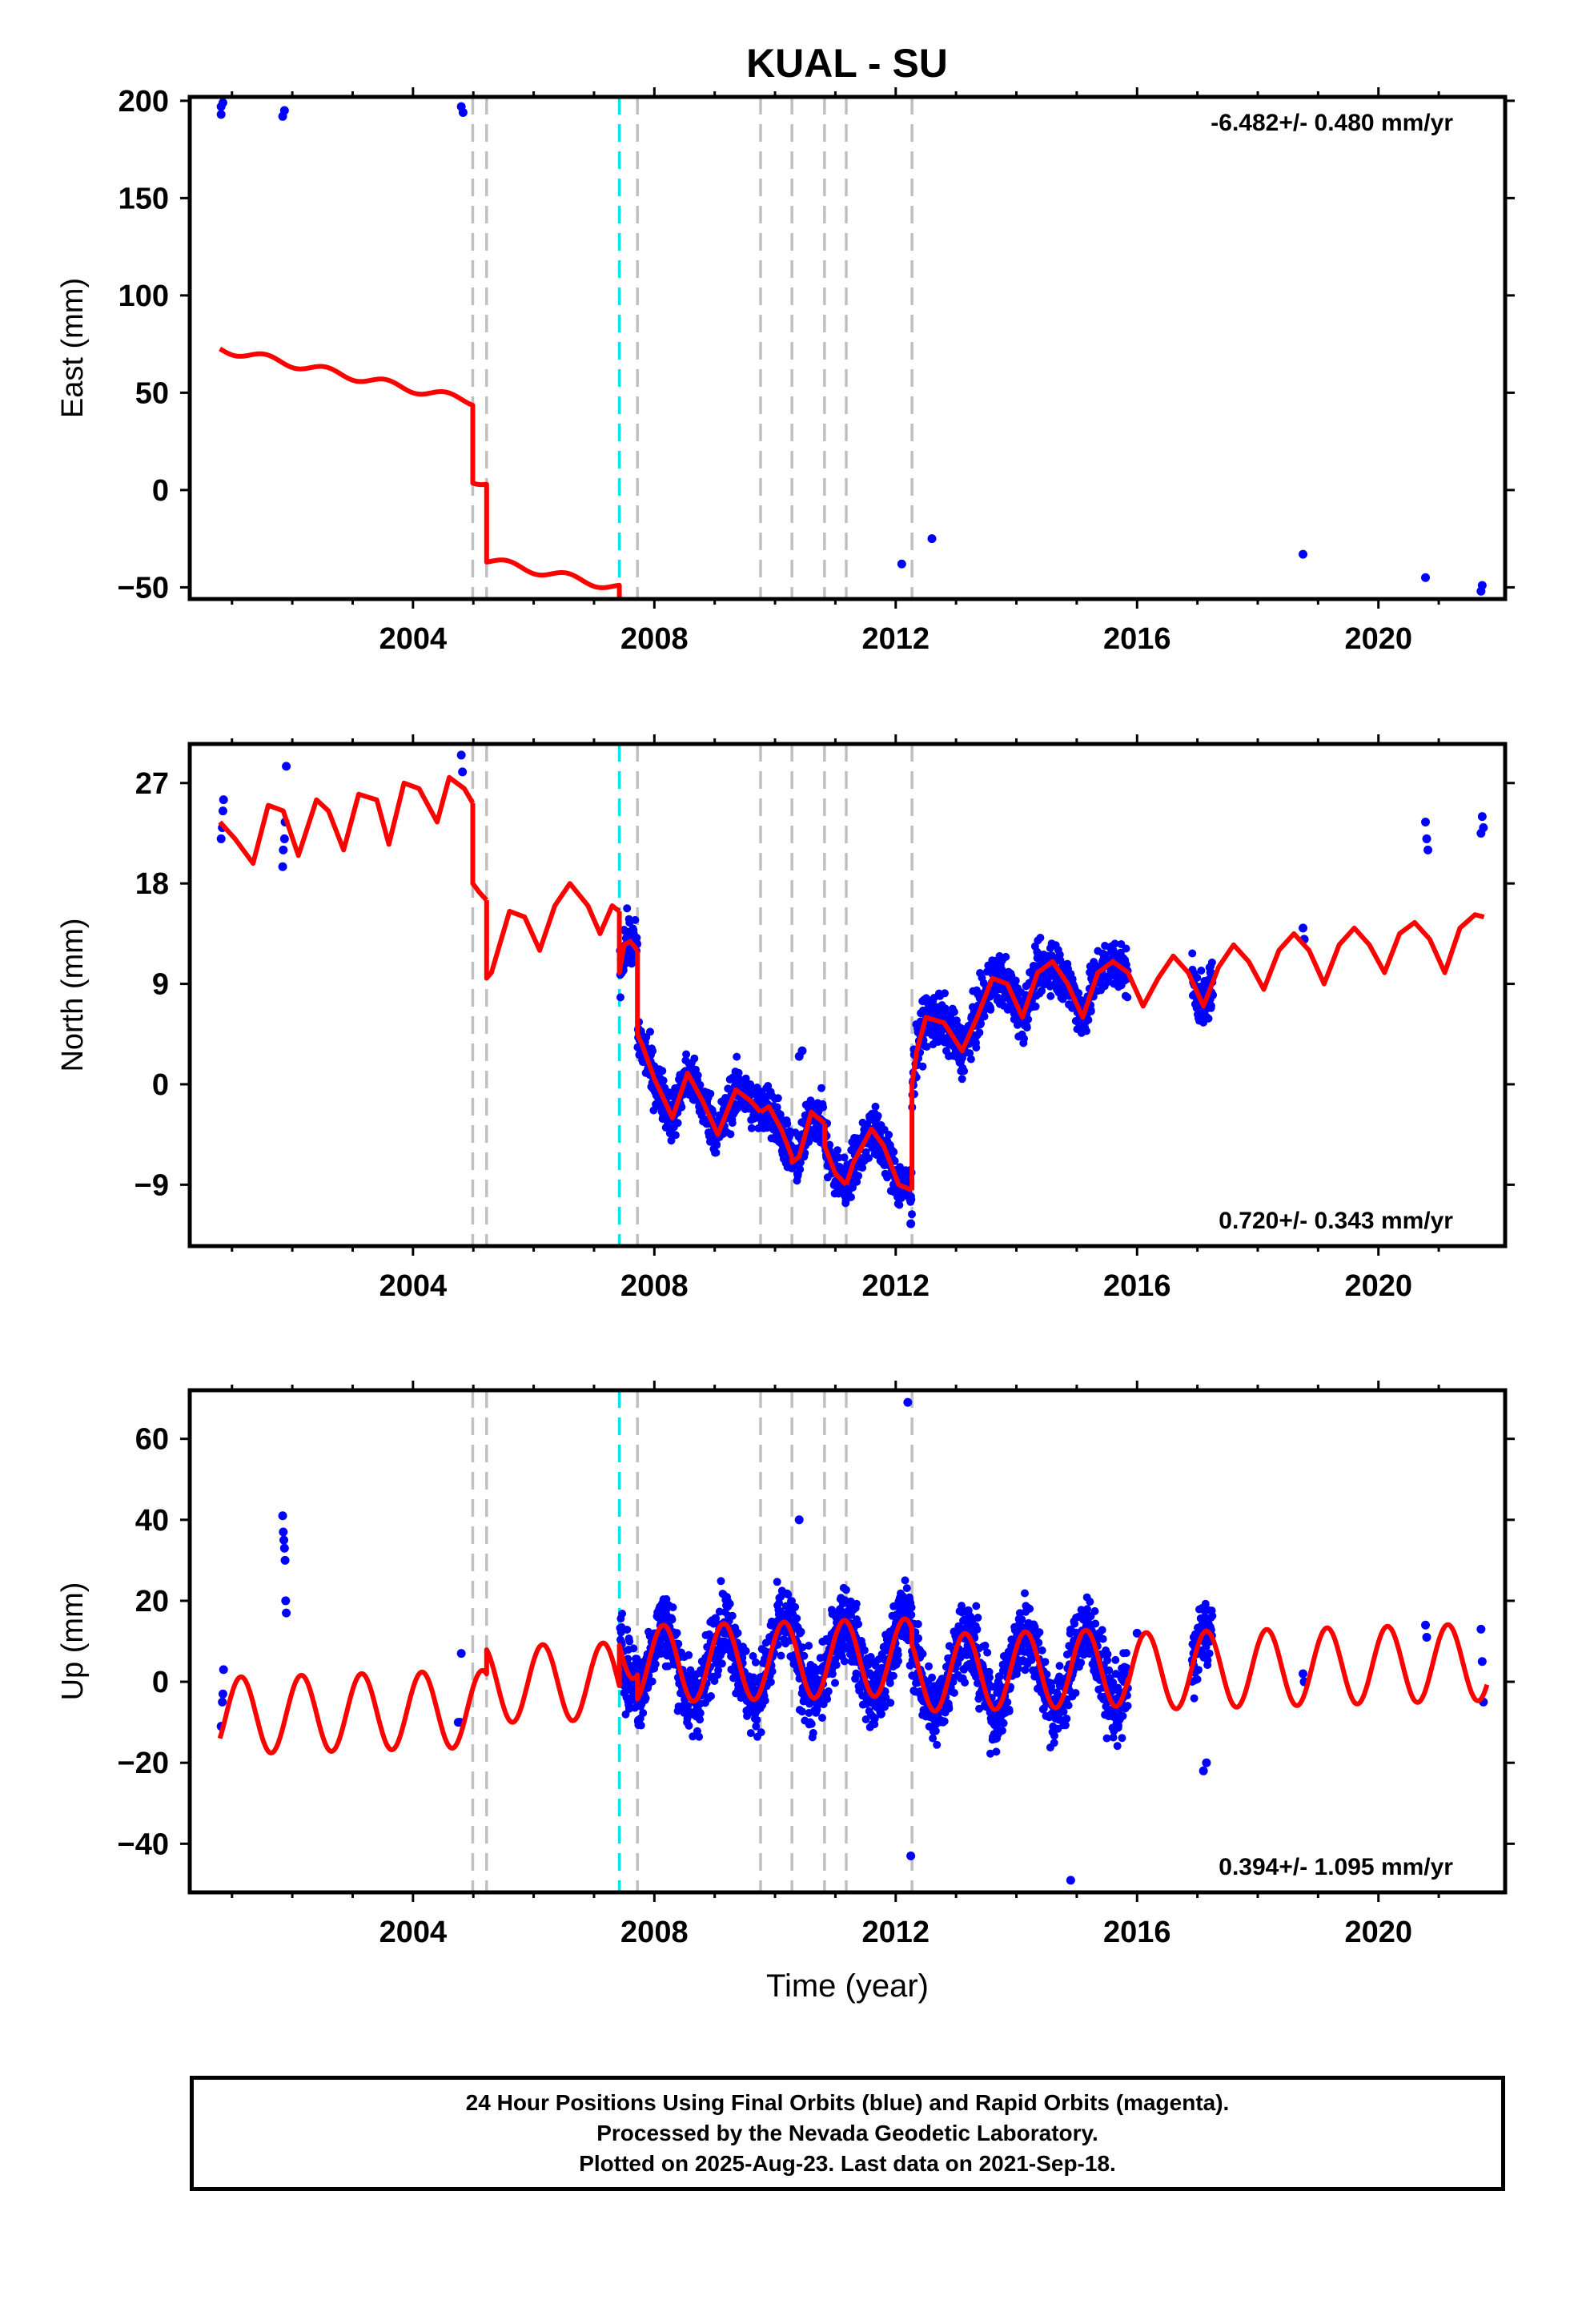 This screenshot has height=2324, width=1582. Describe the element at coordinates (152, 1185) in the screenshot. I see `y-tick-label: −9` at that location.